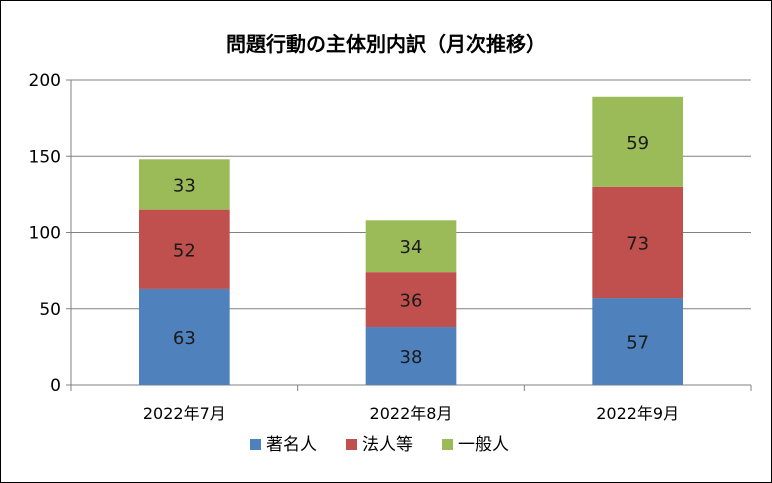 Image resolution: width=772 pixels, height=483 pixels. I want to click on data-label: 38, so click(411, 357).